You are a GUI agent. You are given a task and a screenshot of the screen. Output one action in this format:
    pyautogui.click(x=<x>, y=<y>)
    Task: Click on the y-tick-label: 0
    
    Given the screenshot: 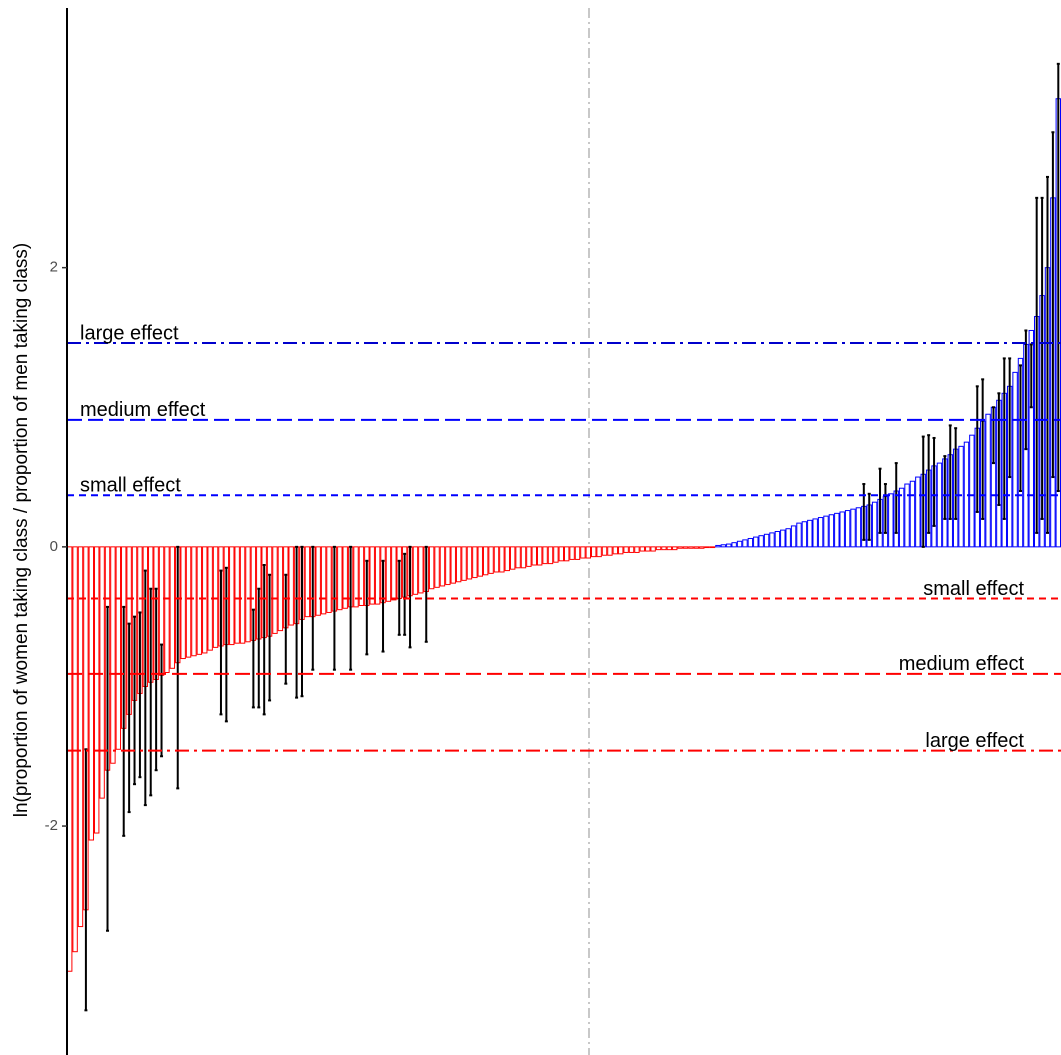 What is the action you would take?
    pyautogui.click(x=54, y=546)
    